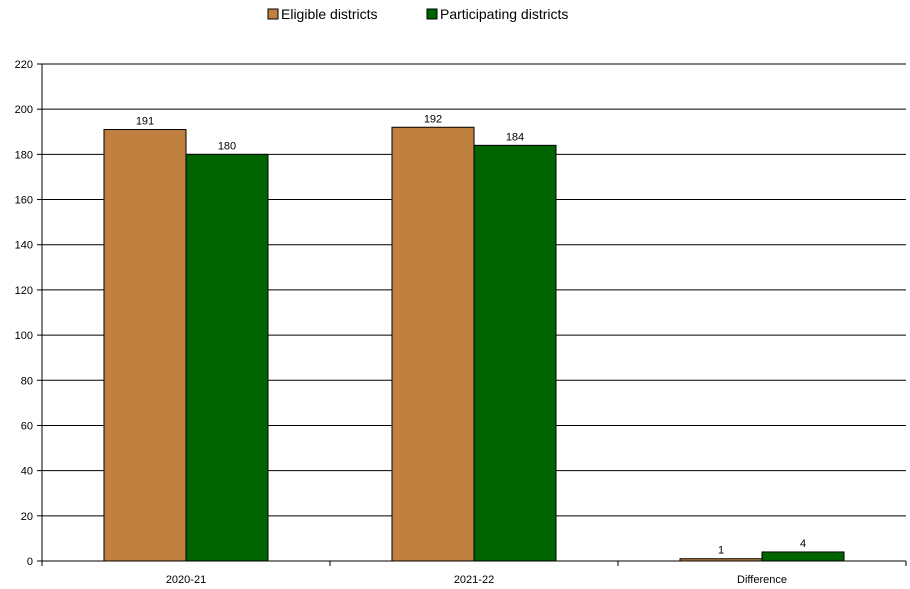  What do you see at coordinates (227, 146) in the screenshot?
I see `data-label: 180` at bounding box center [227, 146].